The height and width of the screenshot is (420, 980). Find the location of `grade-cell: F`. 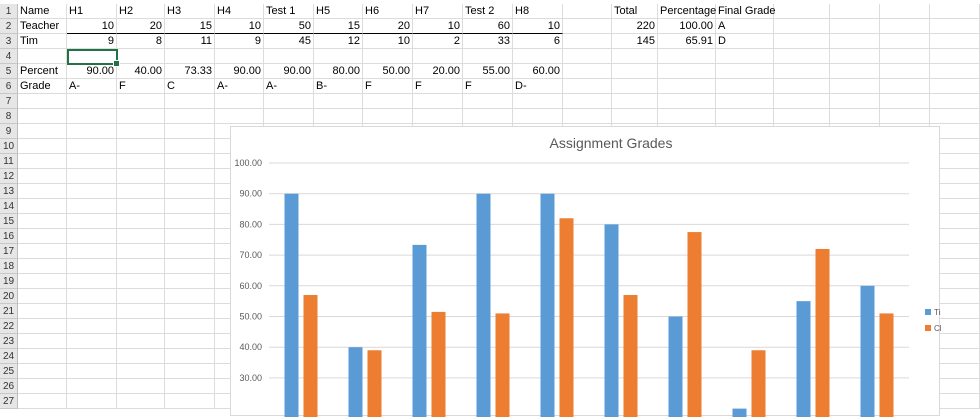

grade-cell: F is located at coordinates (141, 86).